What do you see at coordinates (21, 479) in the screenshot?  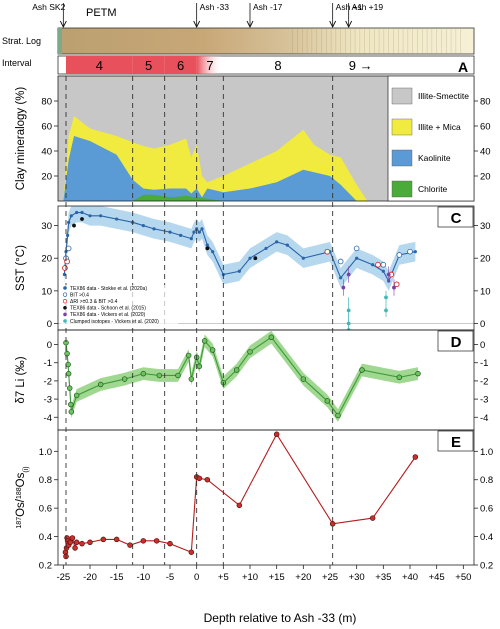 I see `y-axis-label-part: Os` at bounding box center [21, 479].